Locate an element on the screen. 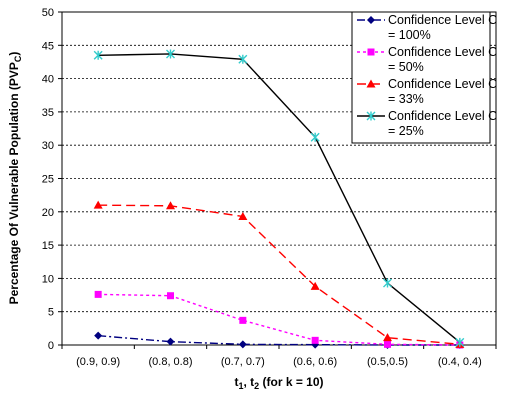  legend-item: Confidence Level C= 33% is located at coordinates (427, 91).